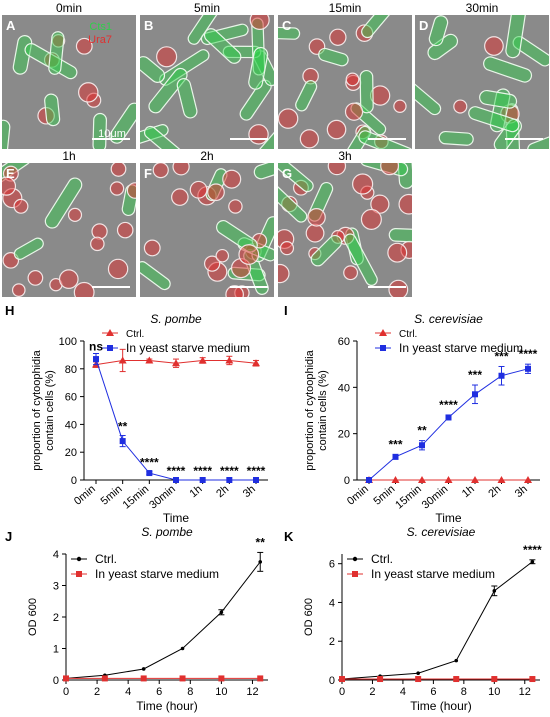 The width and height of the screenshot is (550, 717). What do you see at coordinates (441, 532) in the screenshot?
I see `chart-title: S. cerevisiae` at bounding box center [441, 532].